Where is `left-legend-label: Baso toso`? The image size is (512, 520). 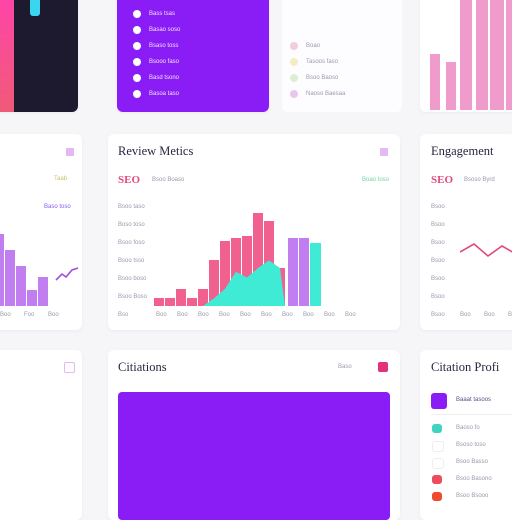 left-legend-label: Baso toso is located at coordinates (57, 207).